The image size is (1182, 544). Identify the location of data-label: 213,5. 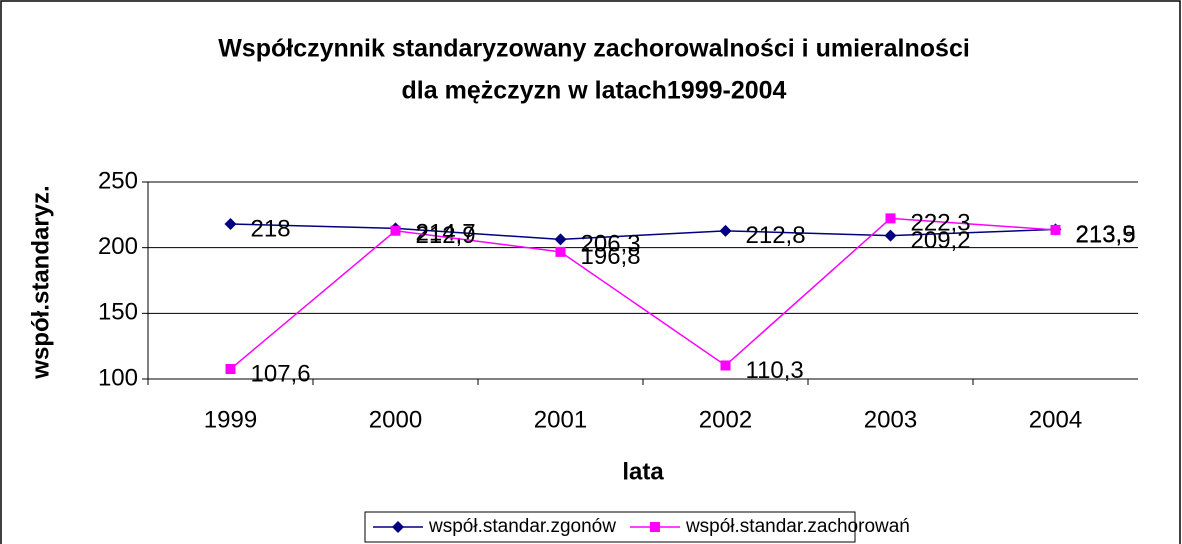
(1106, 234).